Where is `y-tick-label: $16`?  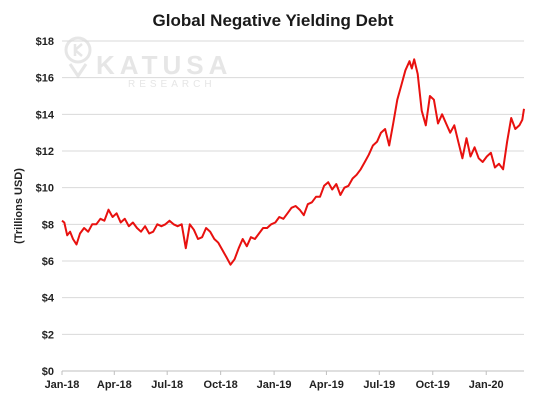
y-tick-label: $16 is located at coordinates (45, 79).